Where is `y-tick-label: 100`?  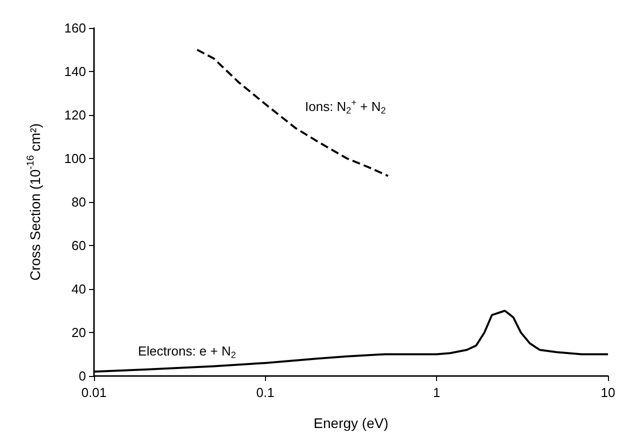 y-tick-label: 100 is located at coordinates (75, 158).